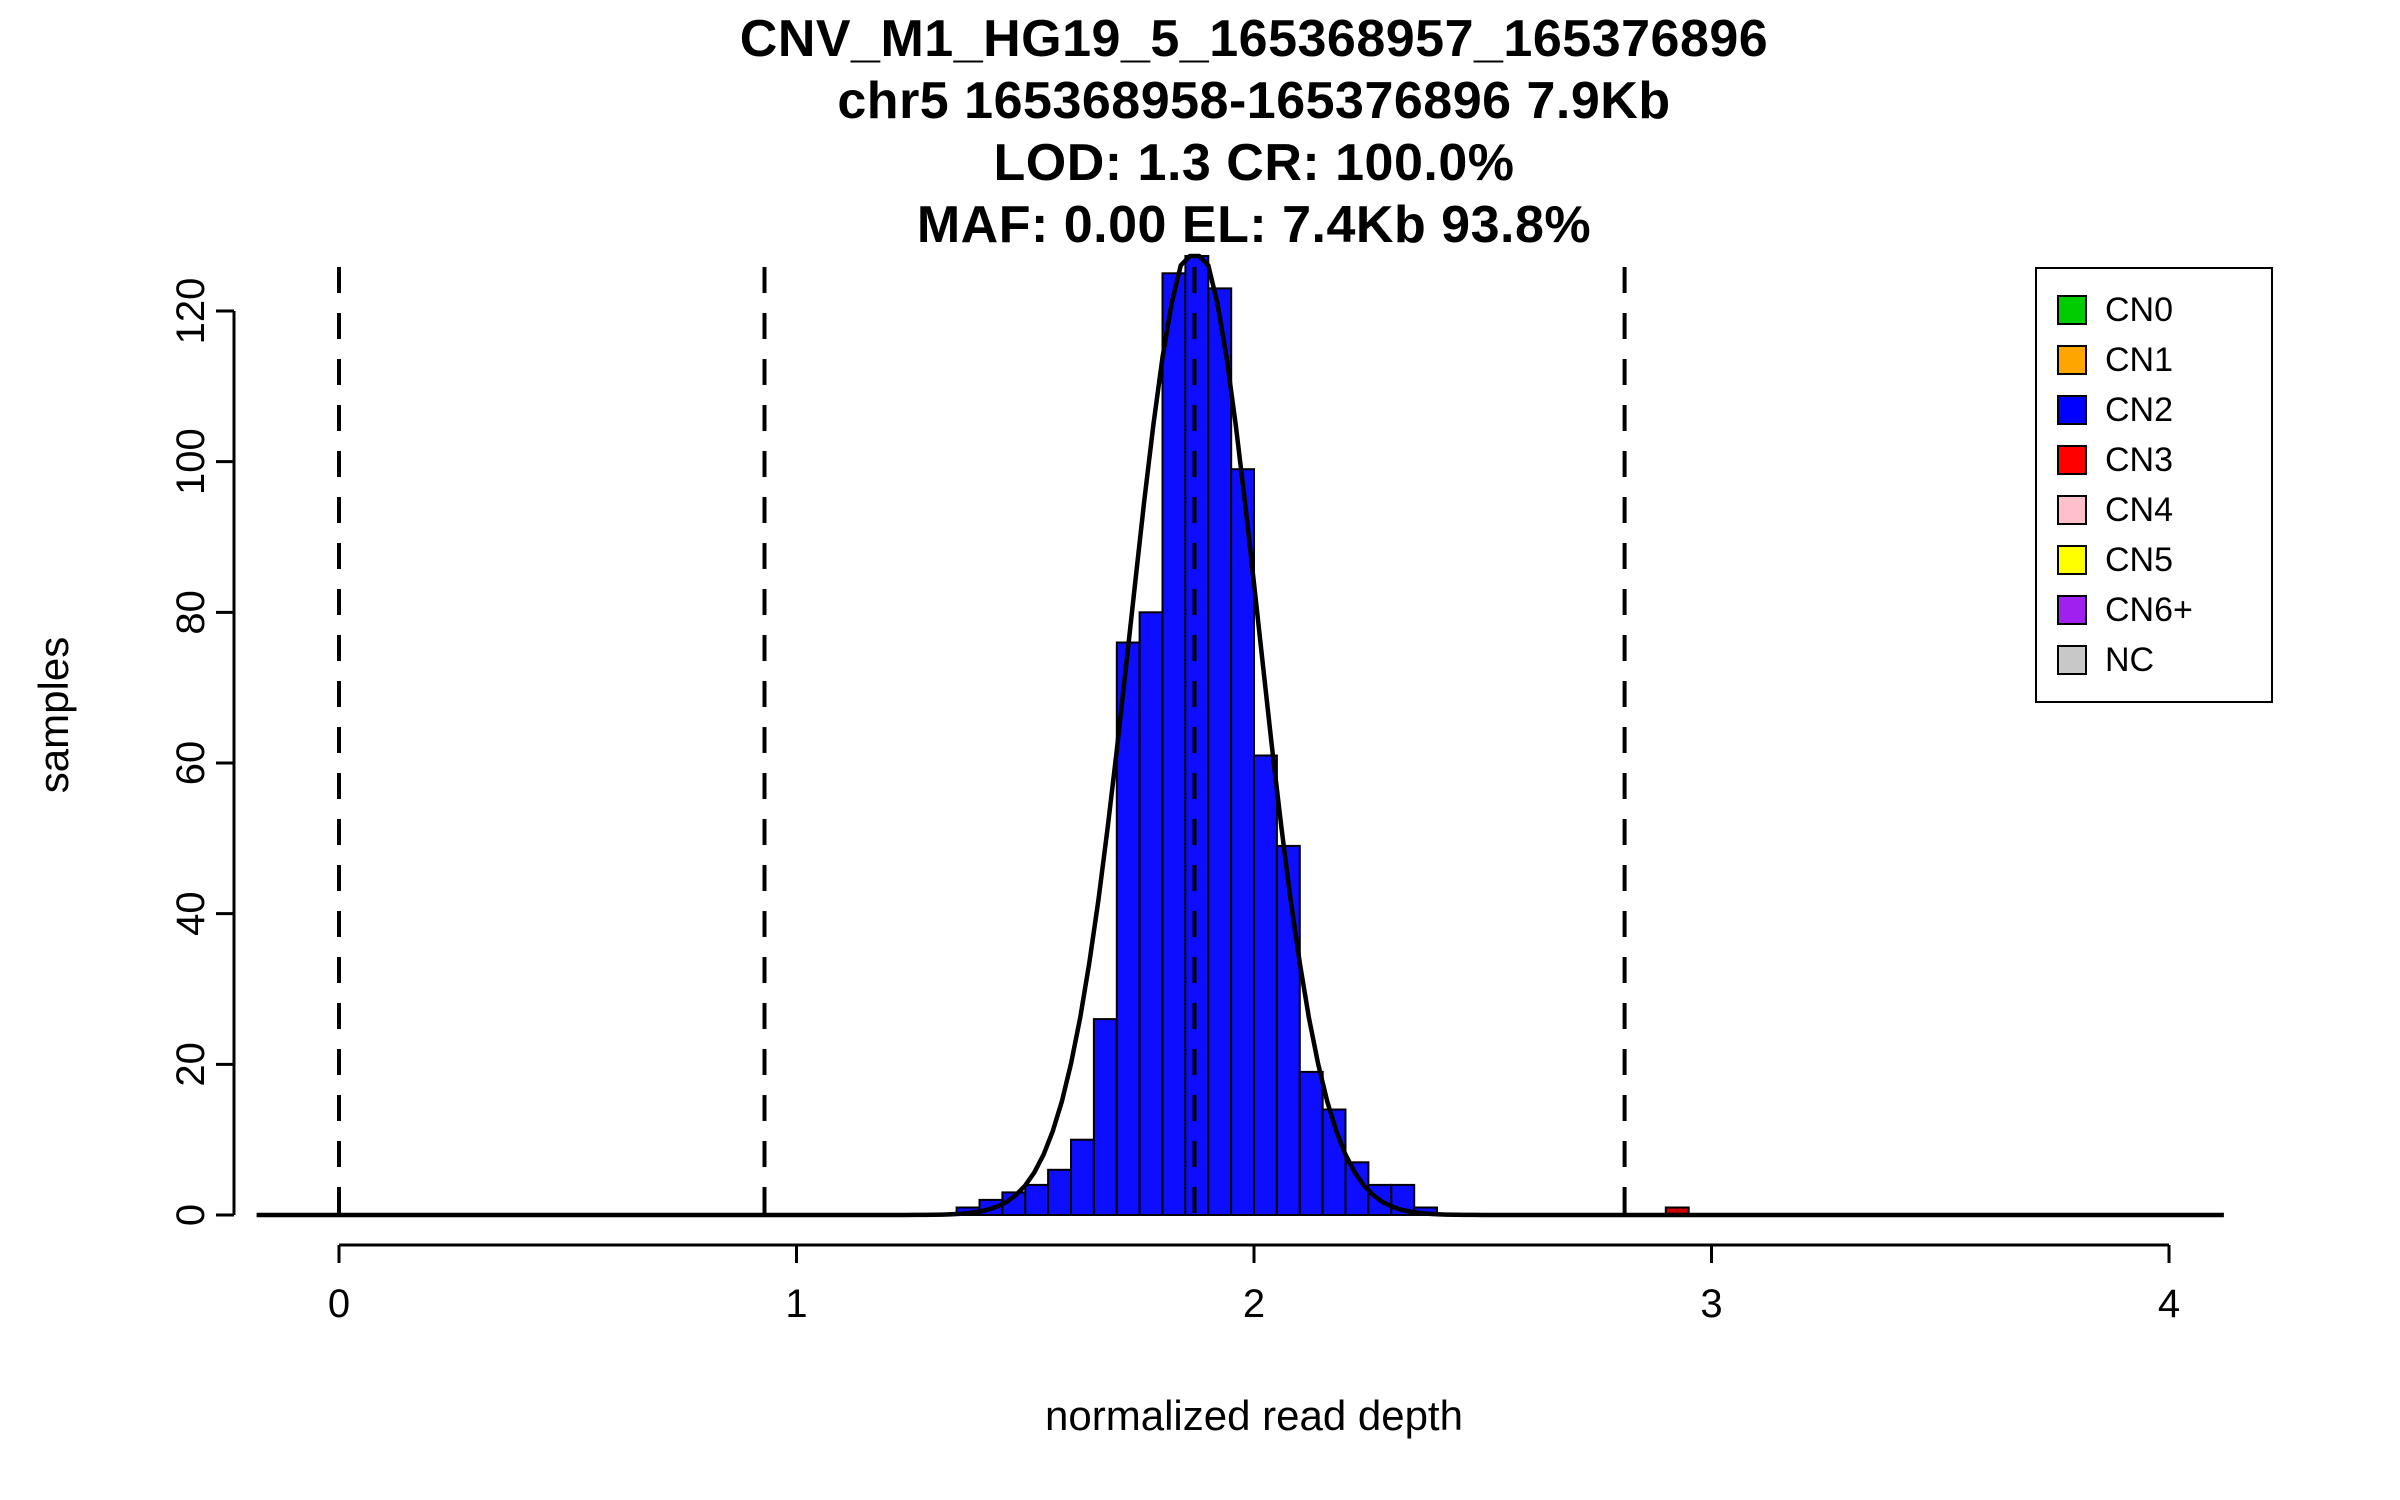 The width and height of the screenshot is (2400, 1500). Describe the element at coordinates (1254, 39) in the screenshot. I see `chart-title: CNV_M1_HG19_5_165368957_165376896` at that location.